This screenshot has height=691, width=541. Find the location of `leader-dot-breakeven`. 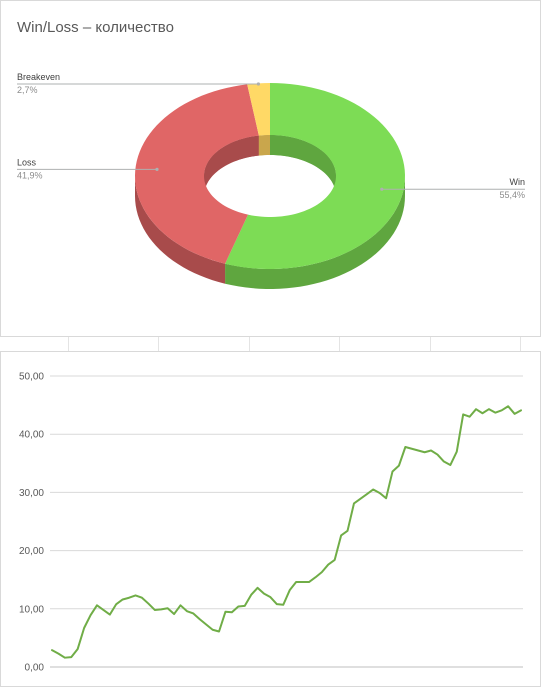

leader-dot-breakeven is located at coordinates (258, 84).